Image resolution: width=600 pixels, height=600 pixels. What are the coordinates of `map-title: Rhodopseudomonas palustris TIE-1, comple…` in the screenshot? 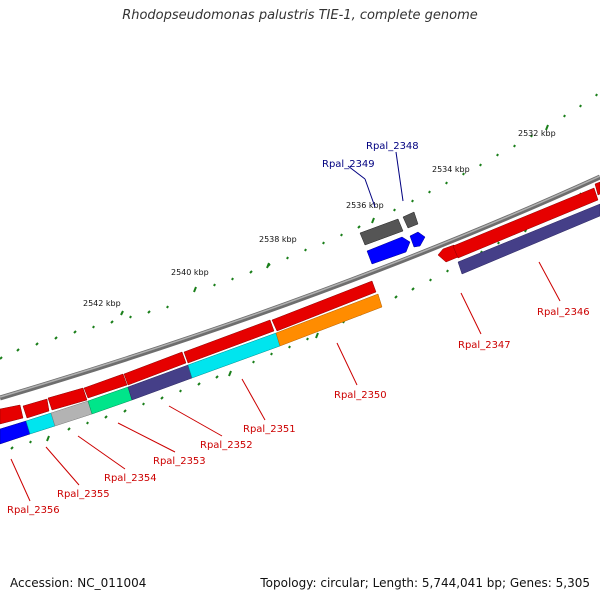 It's located at (300, 15).